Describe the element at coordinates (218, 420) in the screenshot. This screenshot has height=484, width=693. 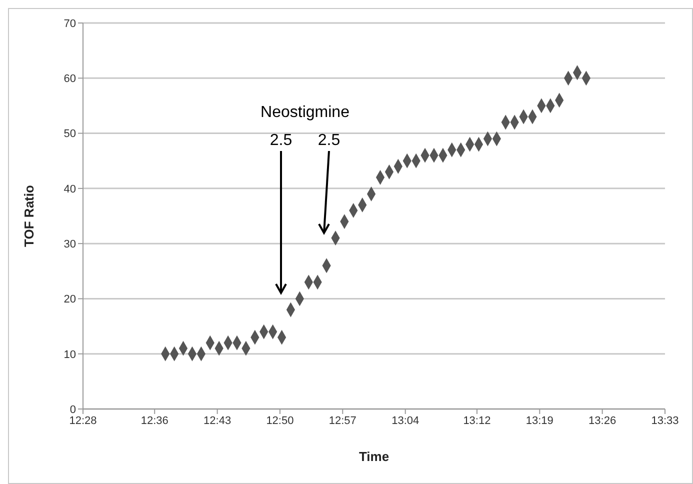
I see `x-tick-label: 12:43` at that location.